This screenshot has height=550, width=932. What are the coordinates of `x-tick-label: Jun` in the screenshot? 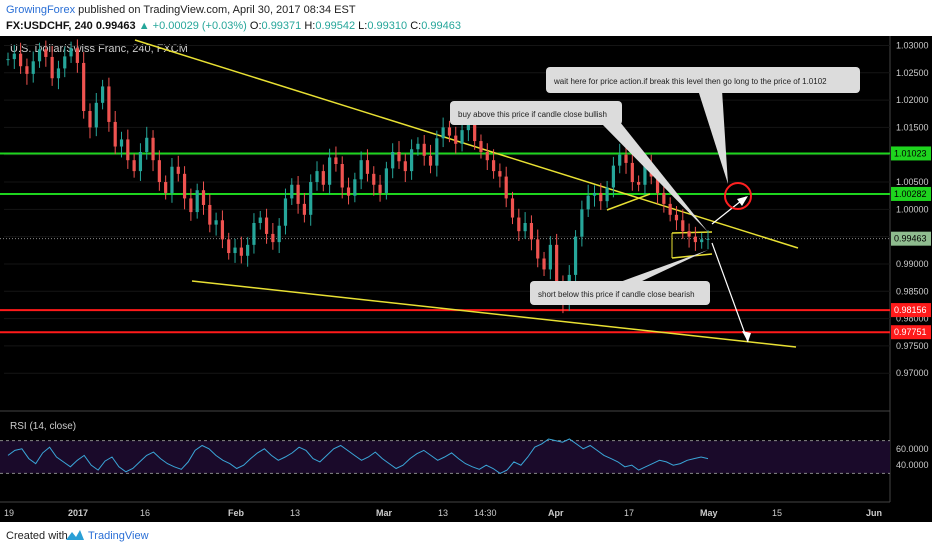 It's located at (874, 513).